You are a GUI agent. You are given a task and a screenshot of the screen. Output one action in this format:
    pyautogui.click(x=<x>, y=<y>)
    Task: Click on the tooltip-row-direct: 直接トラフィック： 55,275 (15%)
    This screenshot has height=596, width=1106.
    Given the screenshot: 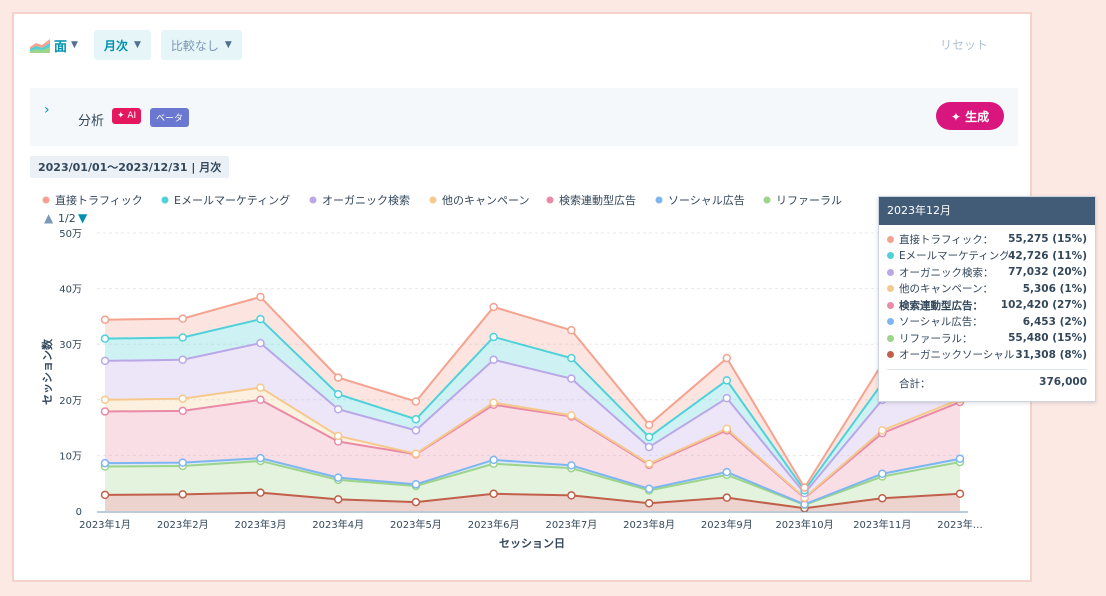 What is the action you would take?
    pyautogui.click(x=987, y=239)
    